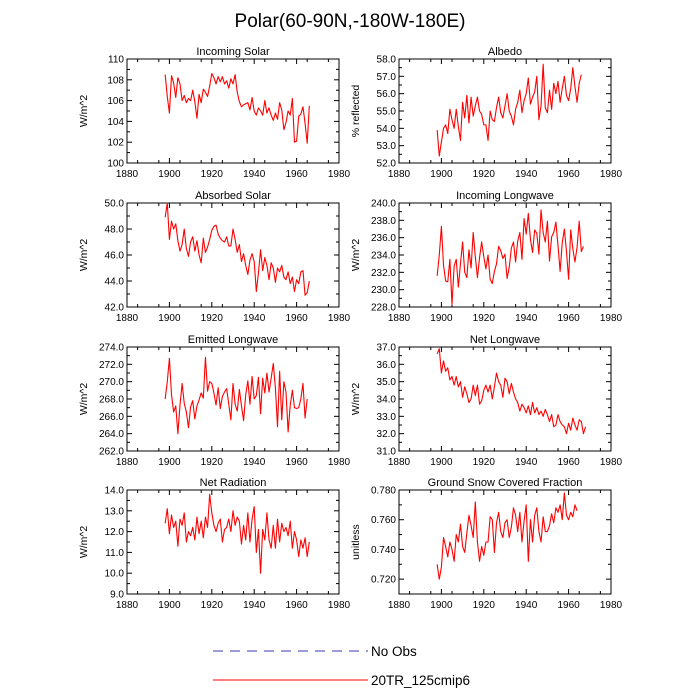  Describe the element at coordinates (84, 111) in the screenshot. I see `y-axis-label-incoming-solar: W/m^2` at that location.